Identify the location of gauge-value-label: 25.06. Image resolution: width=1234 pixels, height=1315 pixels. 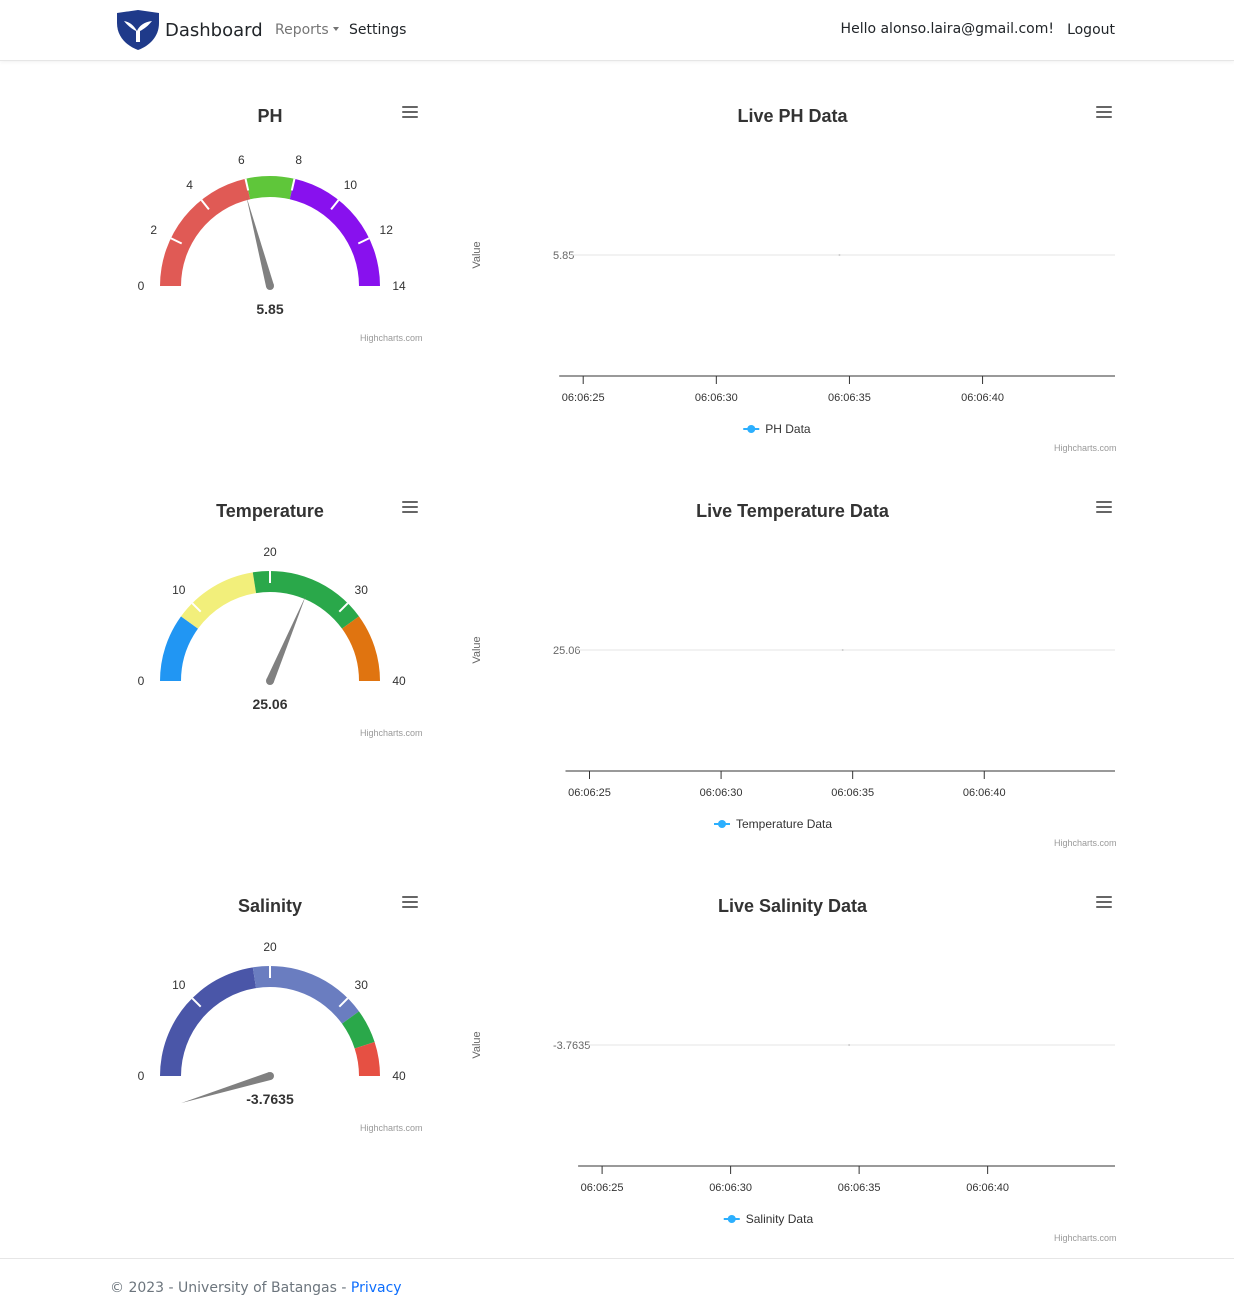
(269, 704).